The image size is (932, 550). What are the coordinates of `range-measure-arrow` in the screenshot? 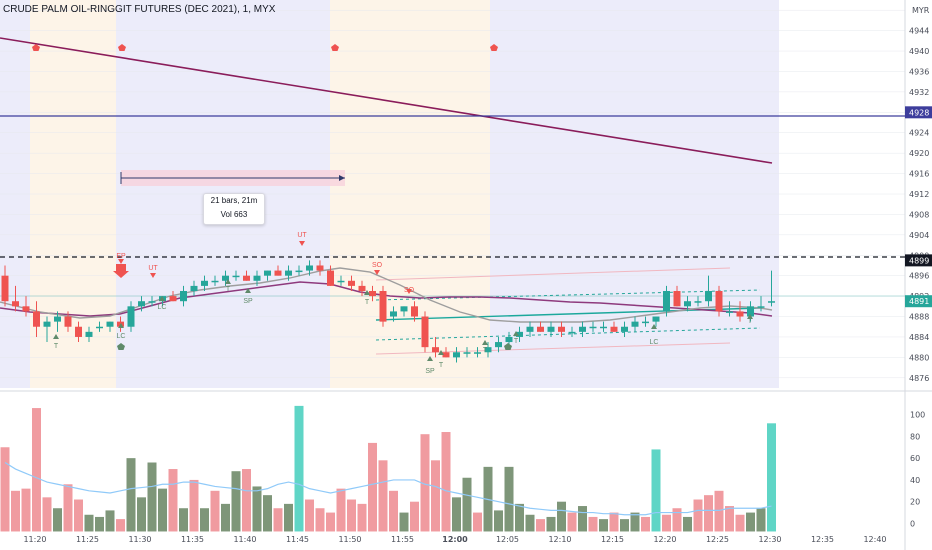 It's located at (342, 178).